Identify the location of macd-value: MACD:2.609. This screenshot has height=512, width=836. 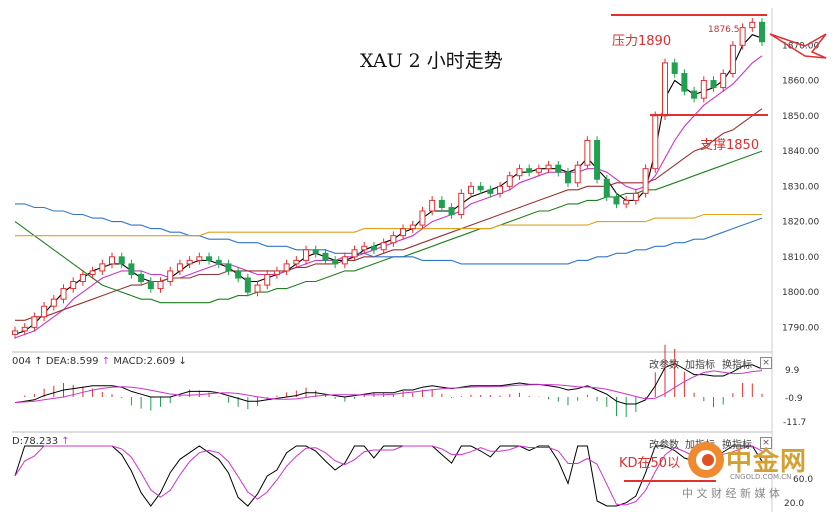
(144, 361).